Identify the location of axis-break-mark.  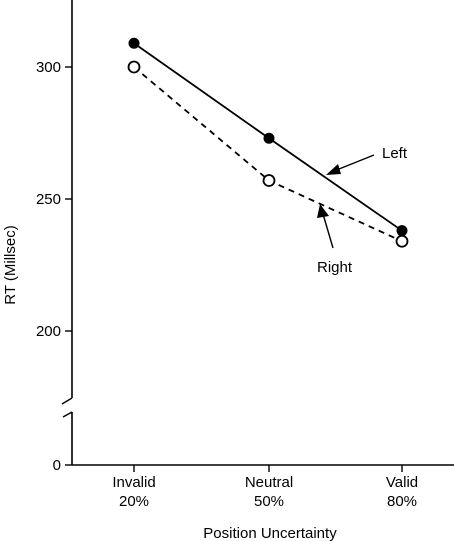
(67, 407).